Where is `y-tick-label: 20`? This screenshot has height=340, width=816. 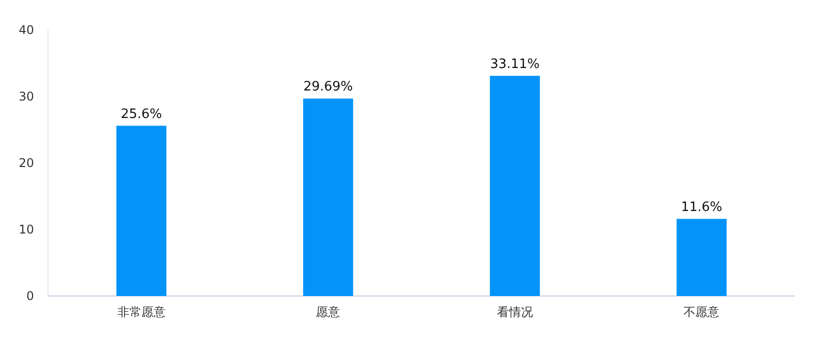
y-tick-label: 20 is located at coordinates (26, 163).